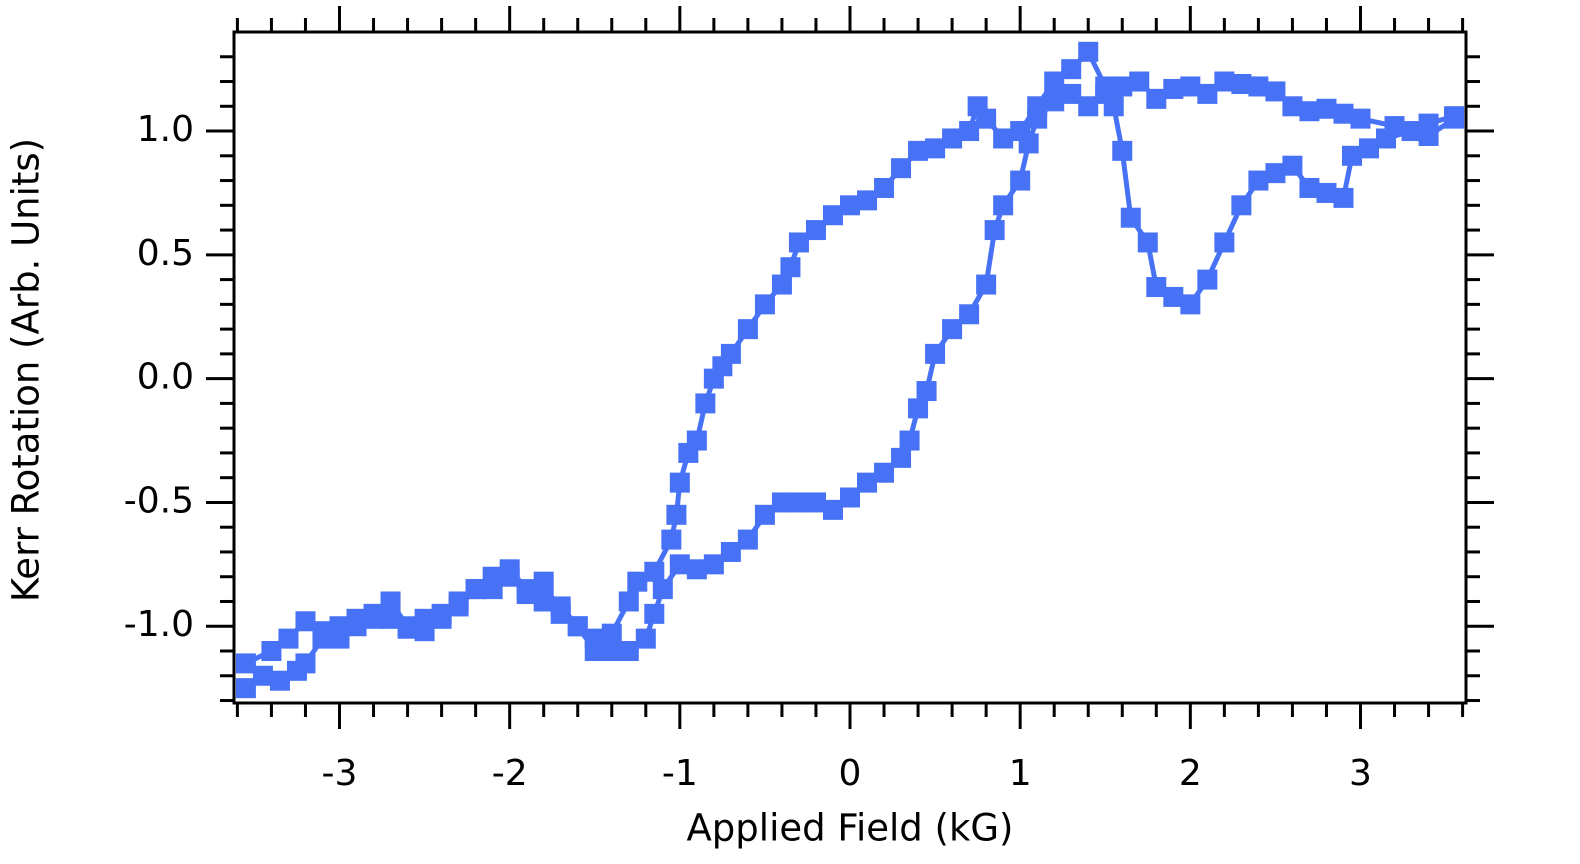 The width and height of the screenshot is (1580, 864). Describe the element at coordinates (1360, 773) in the screenshot. I see `x-tick-label: 3` at that location.